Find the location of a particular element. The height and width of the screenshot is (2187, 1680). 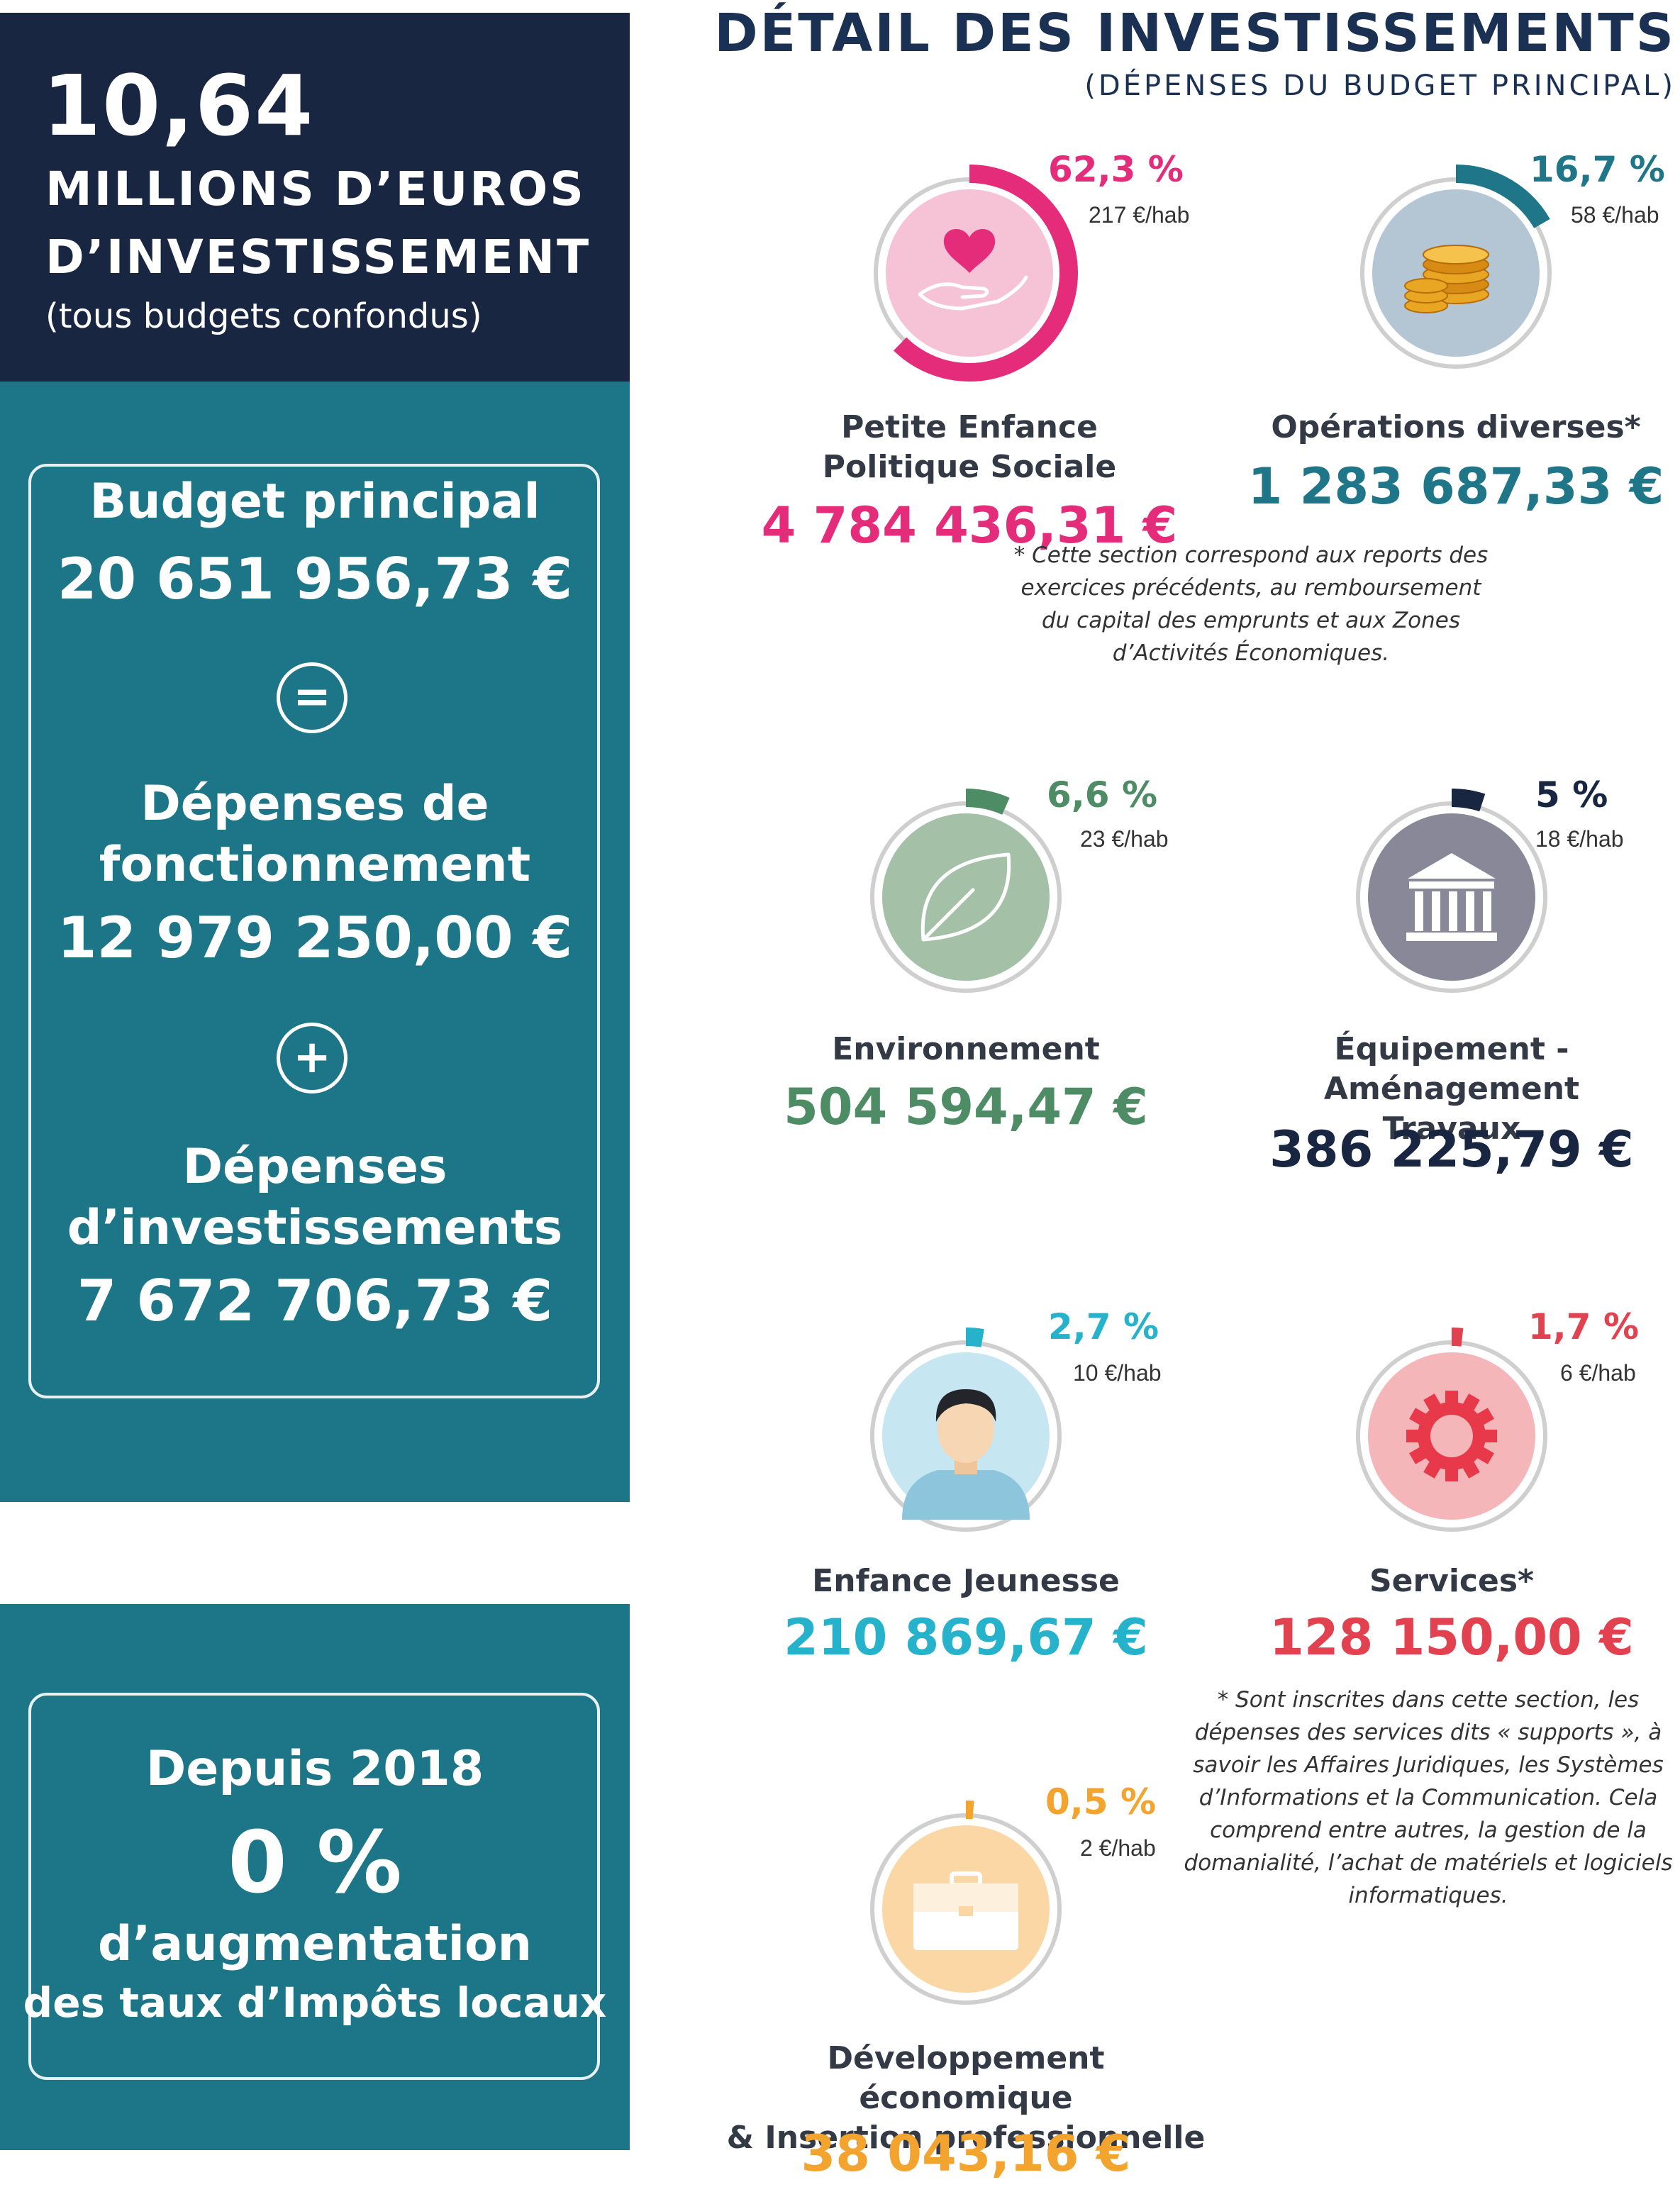

hero-note: (tous budgets confondus) is located at coordinates (263, 316).